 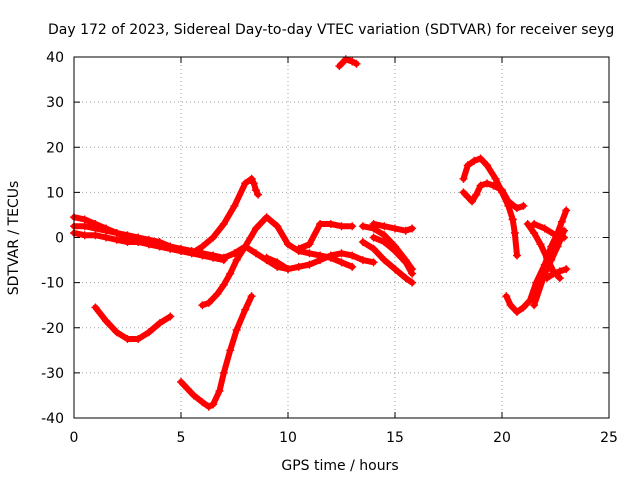 I want to click on x-tick-label: 25, so click(x=609, y=438).